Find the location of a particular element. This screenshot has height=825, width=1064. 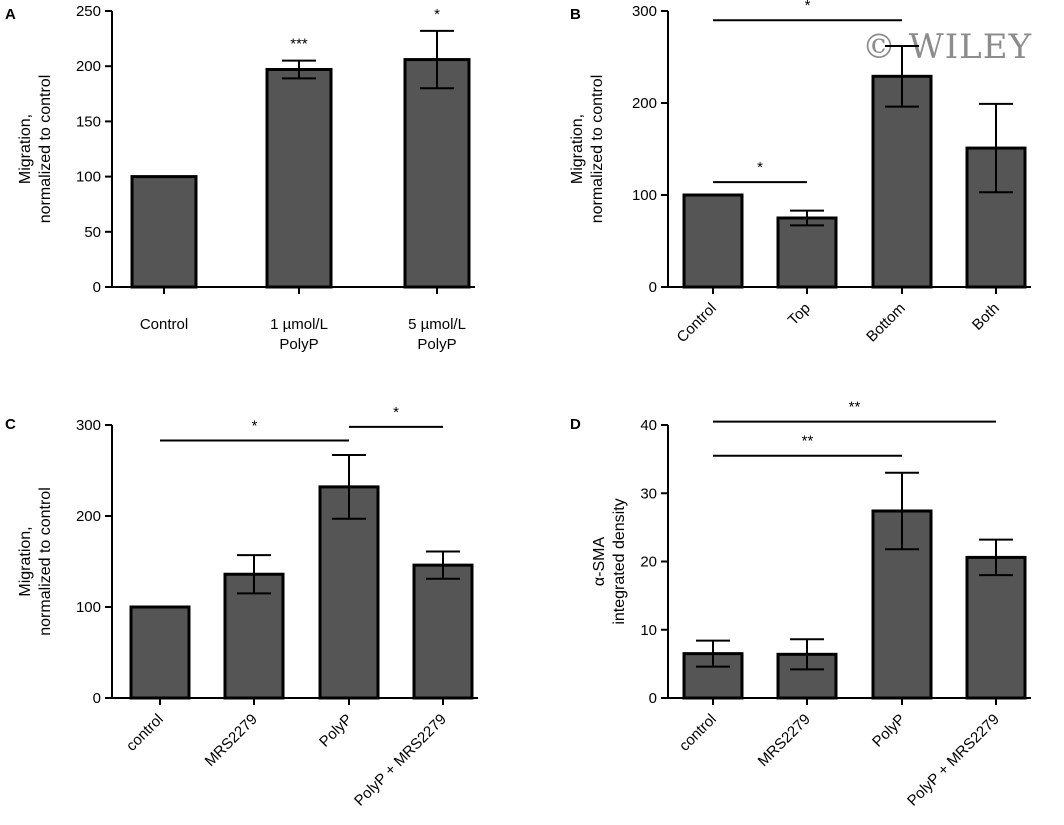

y-tick-label: 150 is located at coordinates (88, 121).